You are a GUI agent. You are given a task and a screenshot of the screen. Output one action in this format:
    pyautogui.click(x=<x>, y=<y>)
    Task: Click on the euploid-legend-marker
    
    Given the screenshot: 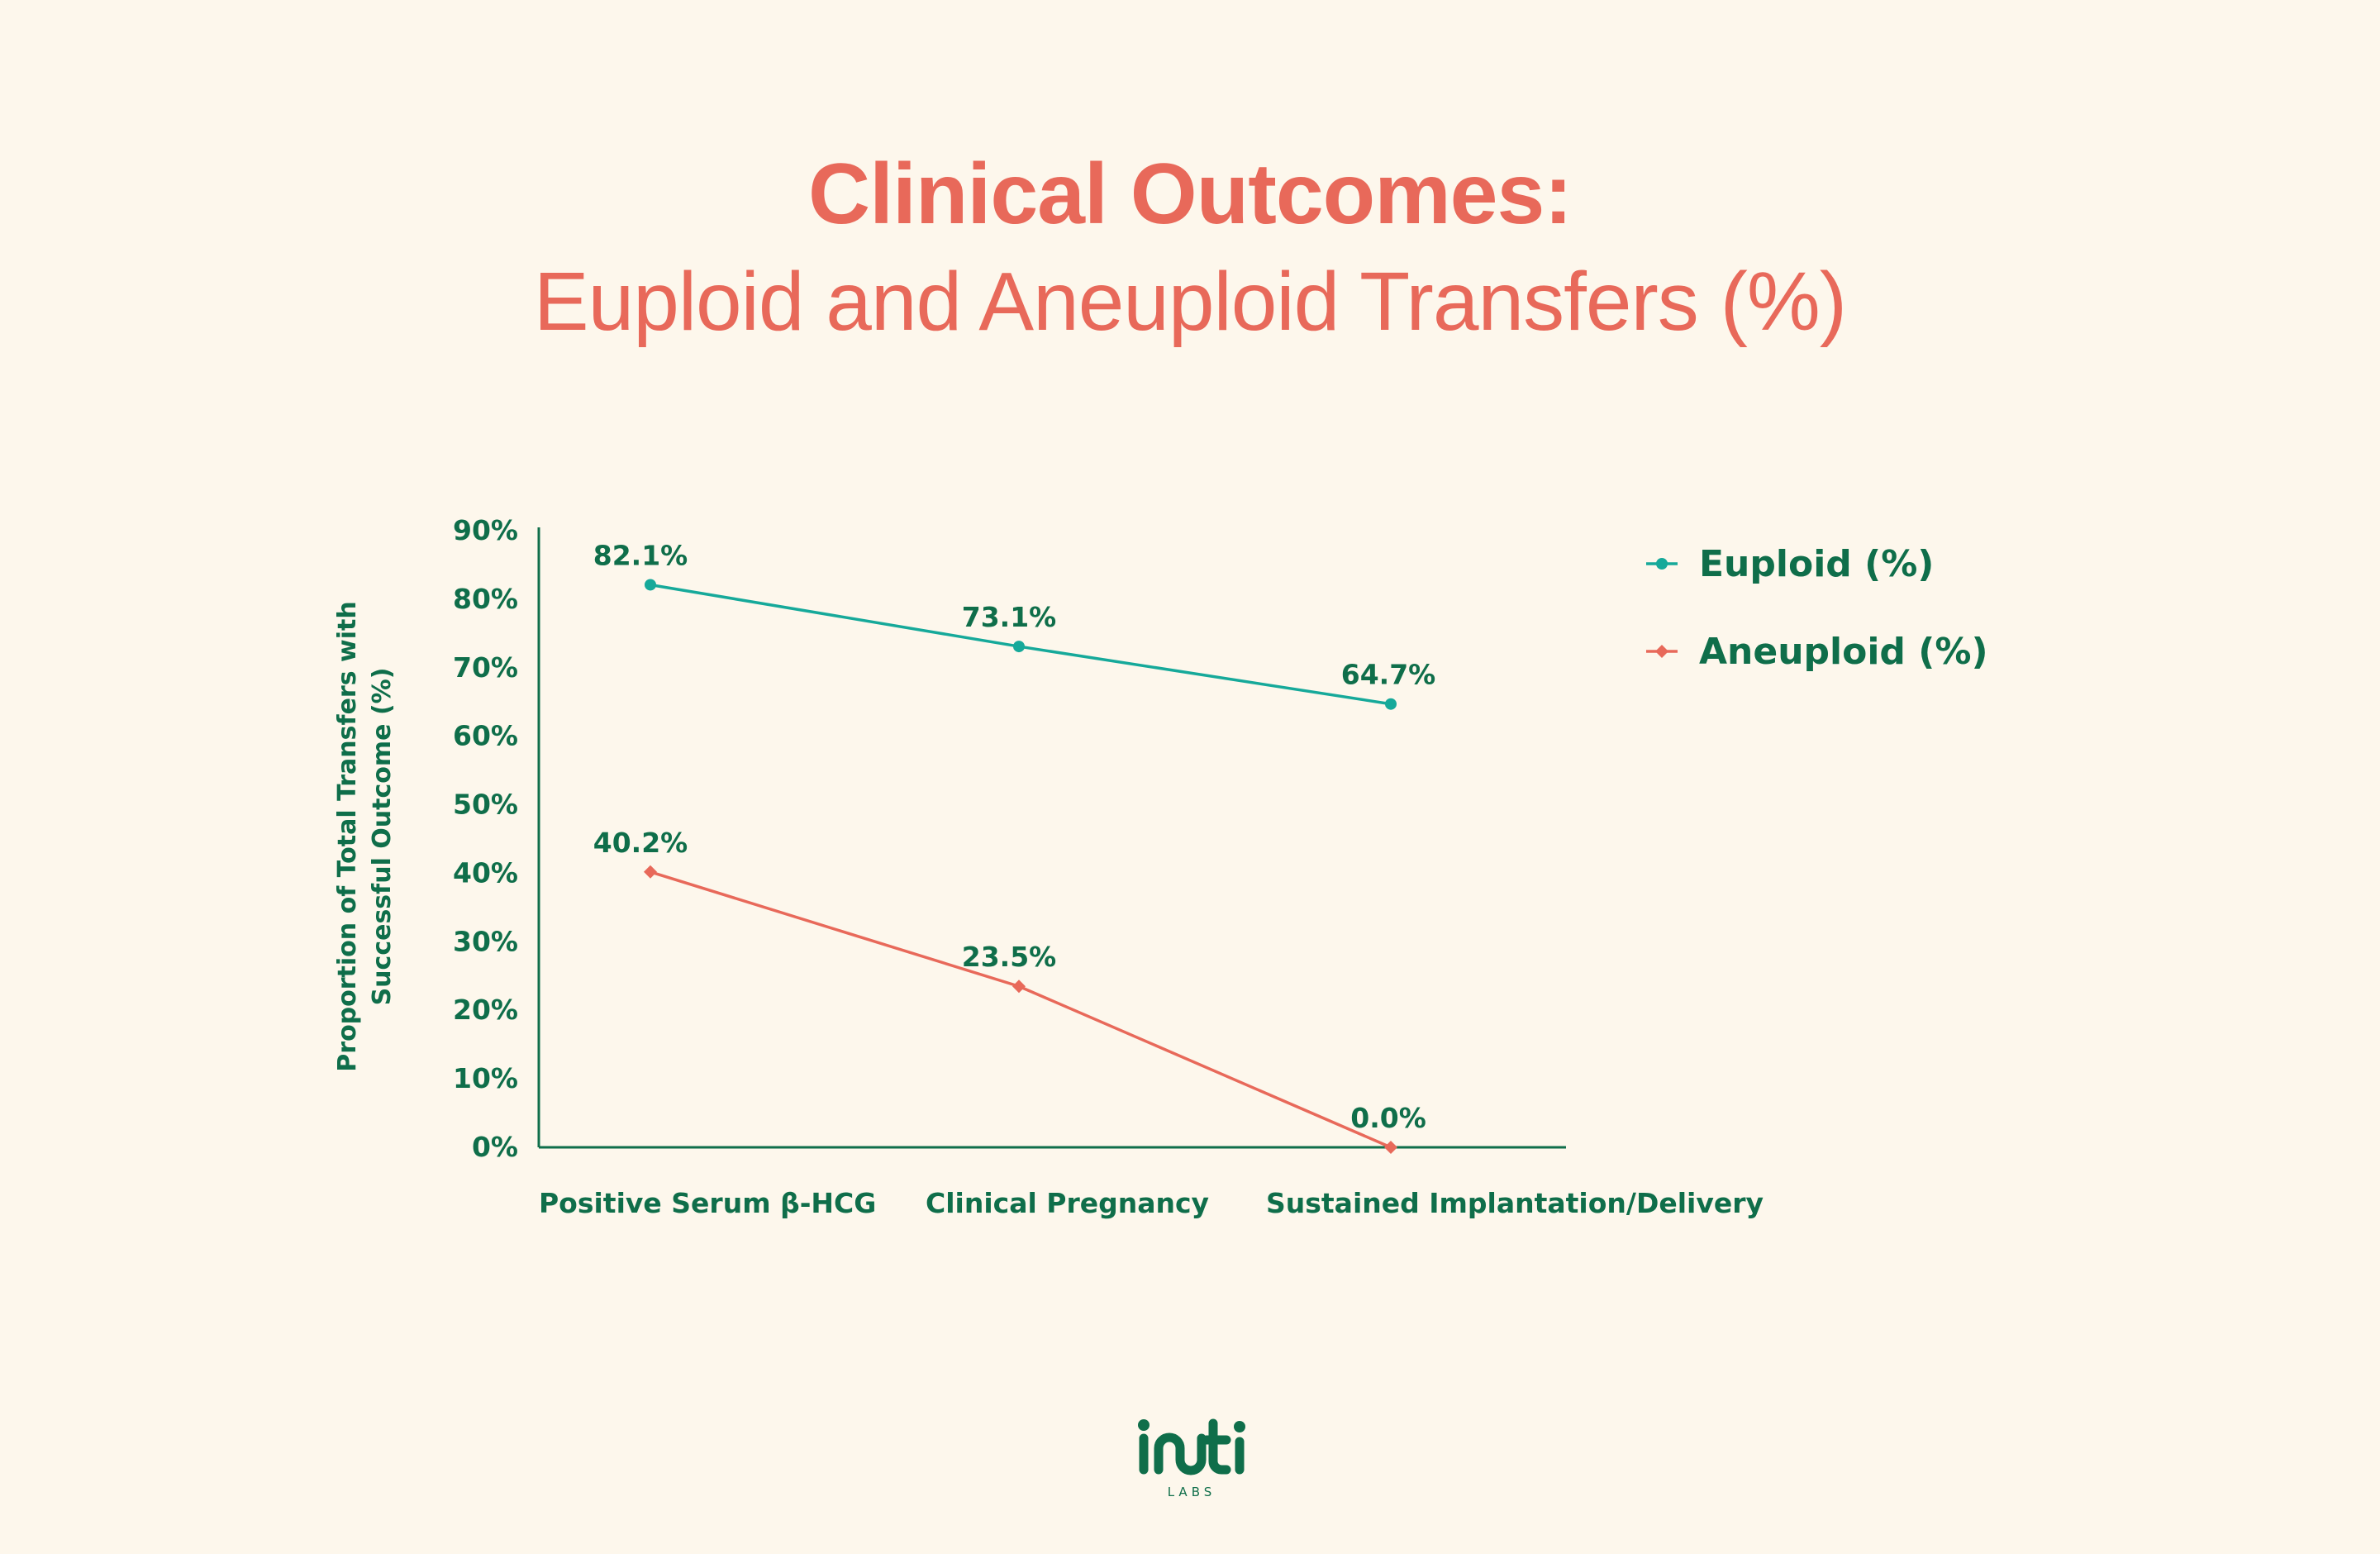 What is the action you would take?
    pyautogui.click(x=1662, y=564)
    